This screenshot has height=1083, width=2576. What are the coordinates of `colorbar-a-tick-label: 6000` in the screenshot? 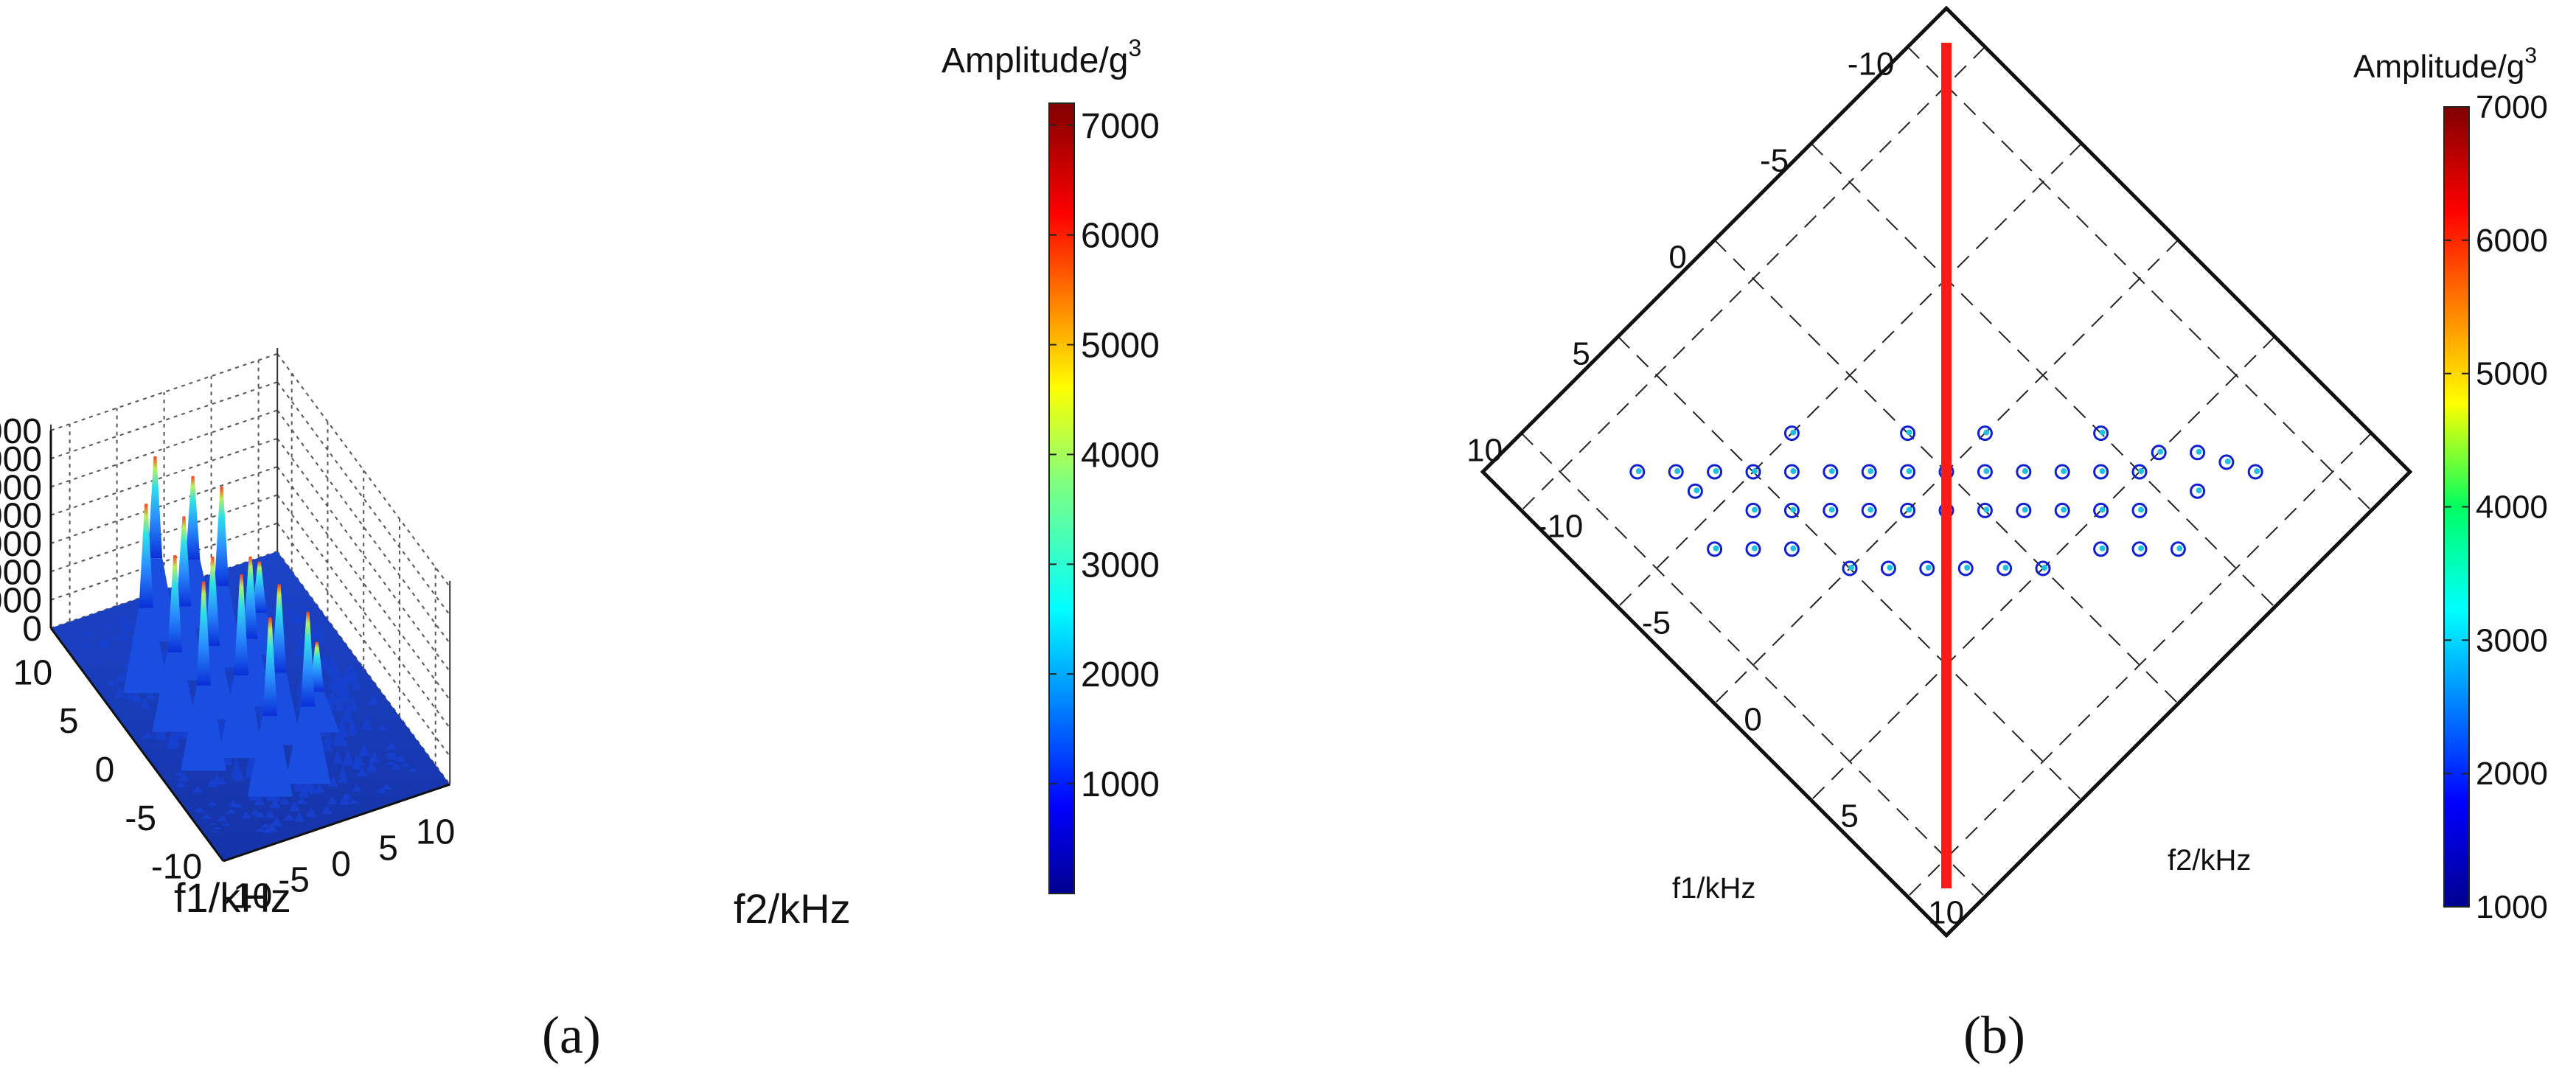 It's located at (1120, 236).